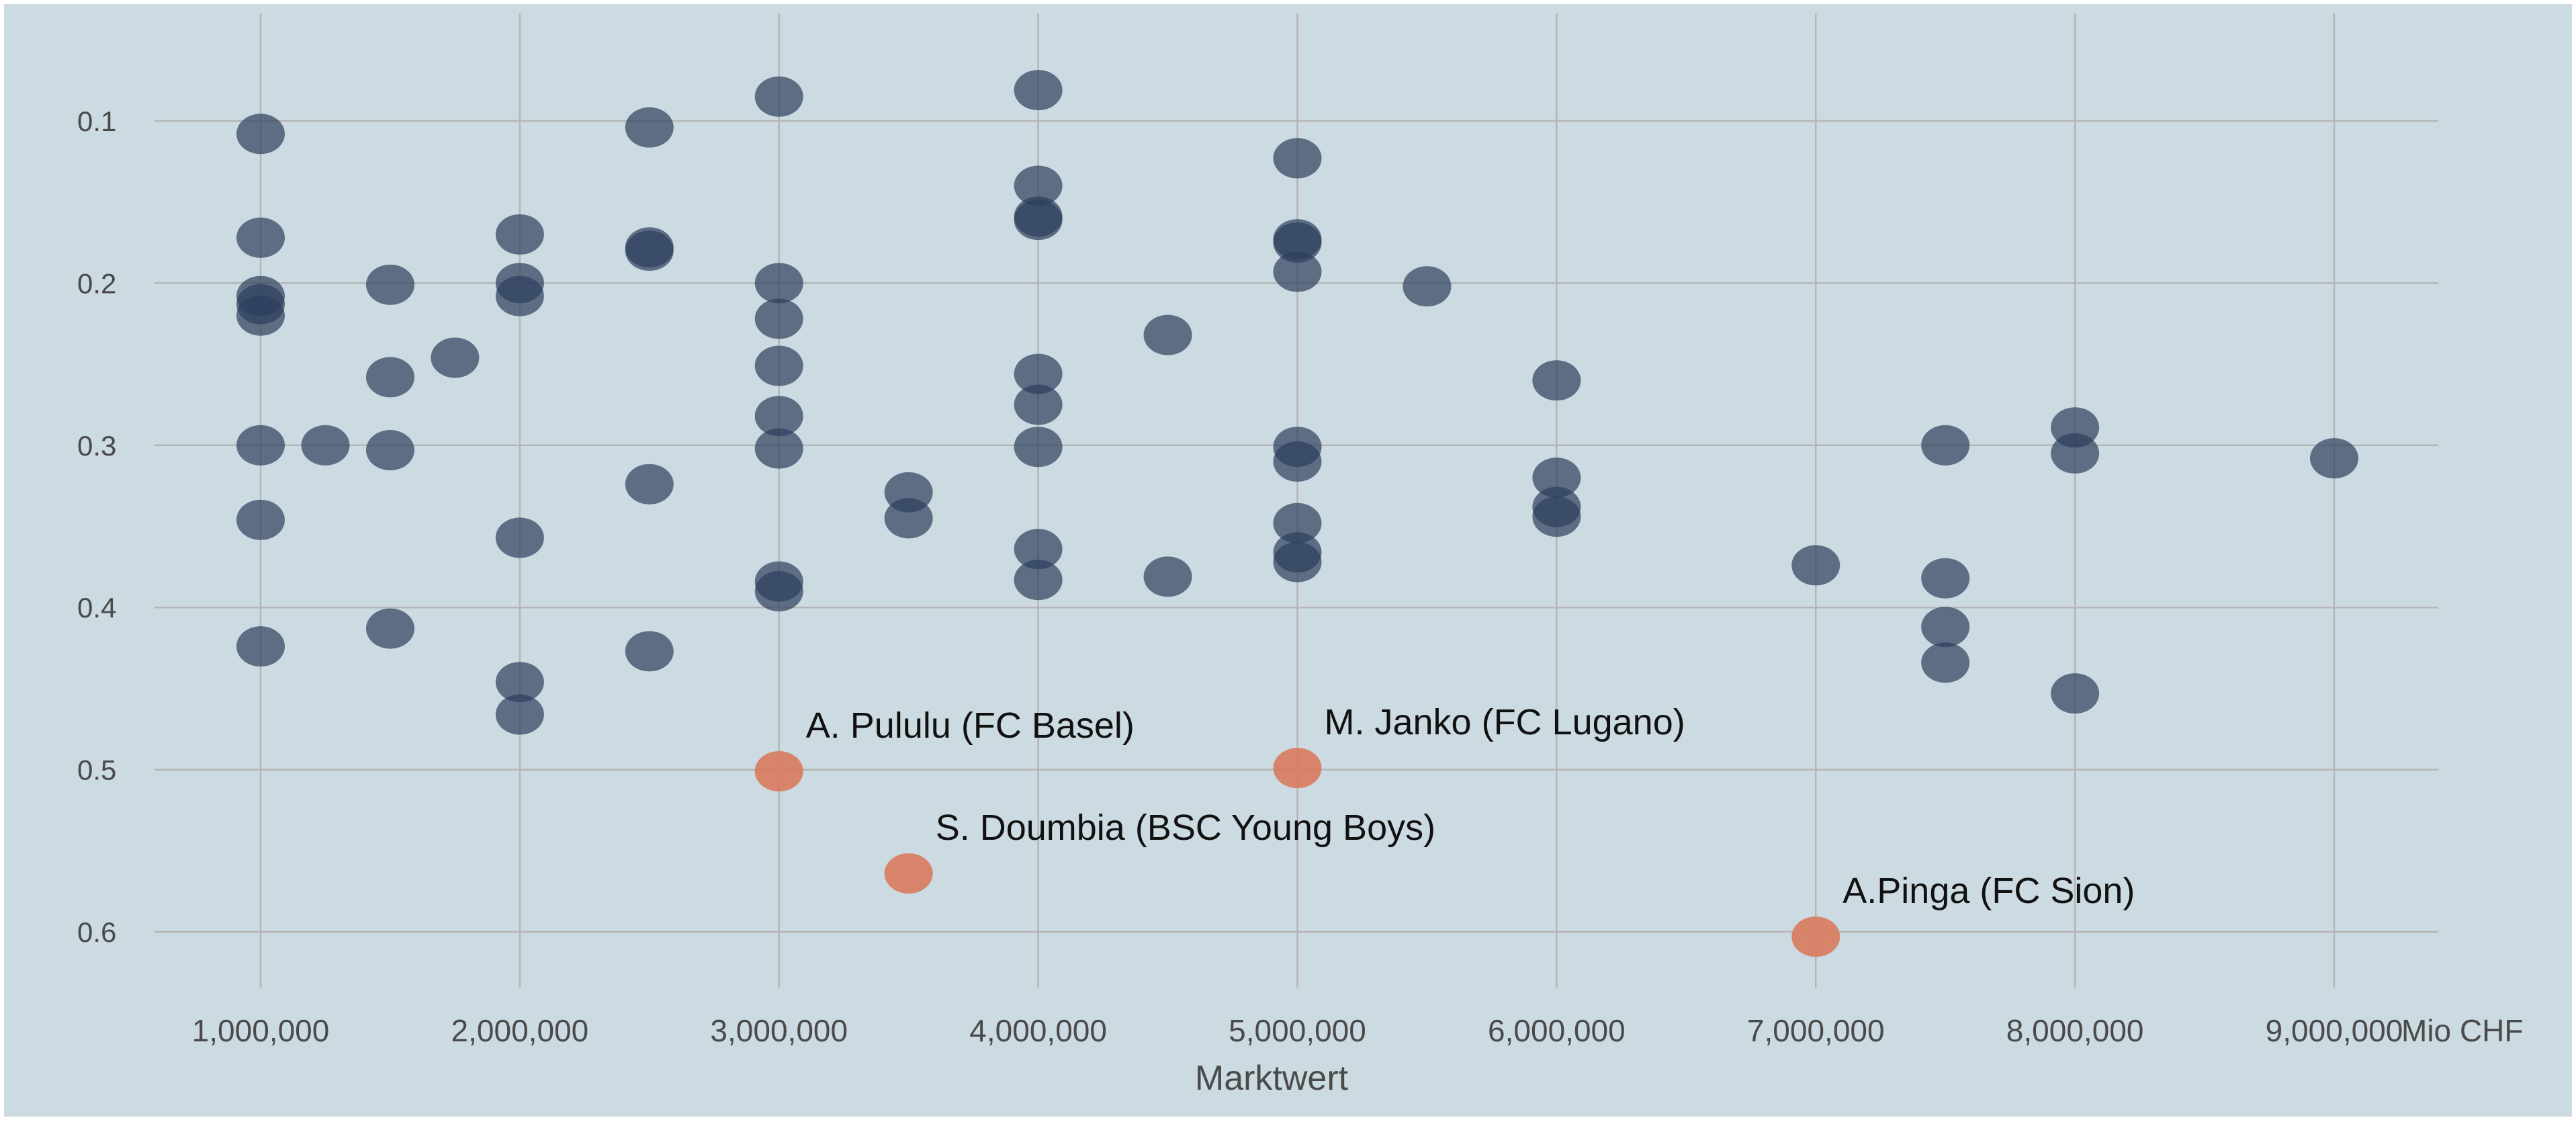 Image resolution: width=2576 pixels, height=1124 pixels. What do you see at coordinates (1988, 891) in the screenshot?
I see `point-annotation: A.Pinga (FC Sion)` at bounding box center [1988, 891].